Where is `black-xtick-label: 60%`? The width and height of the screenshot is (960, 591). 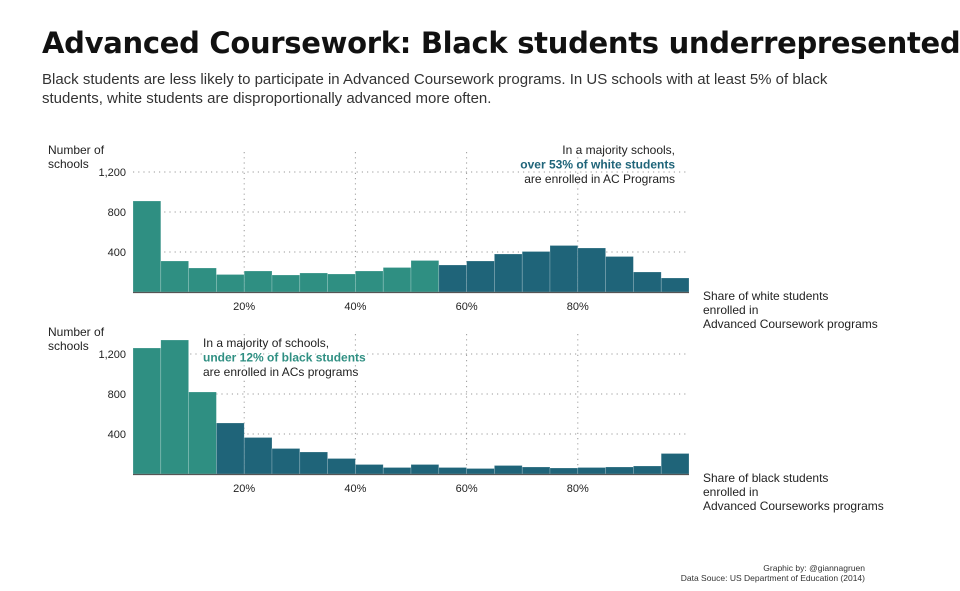
black-xtick-label: 60% is located at coordinates (467, 489).